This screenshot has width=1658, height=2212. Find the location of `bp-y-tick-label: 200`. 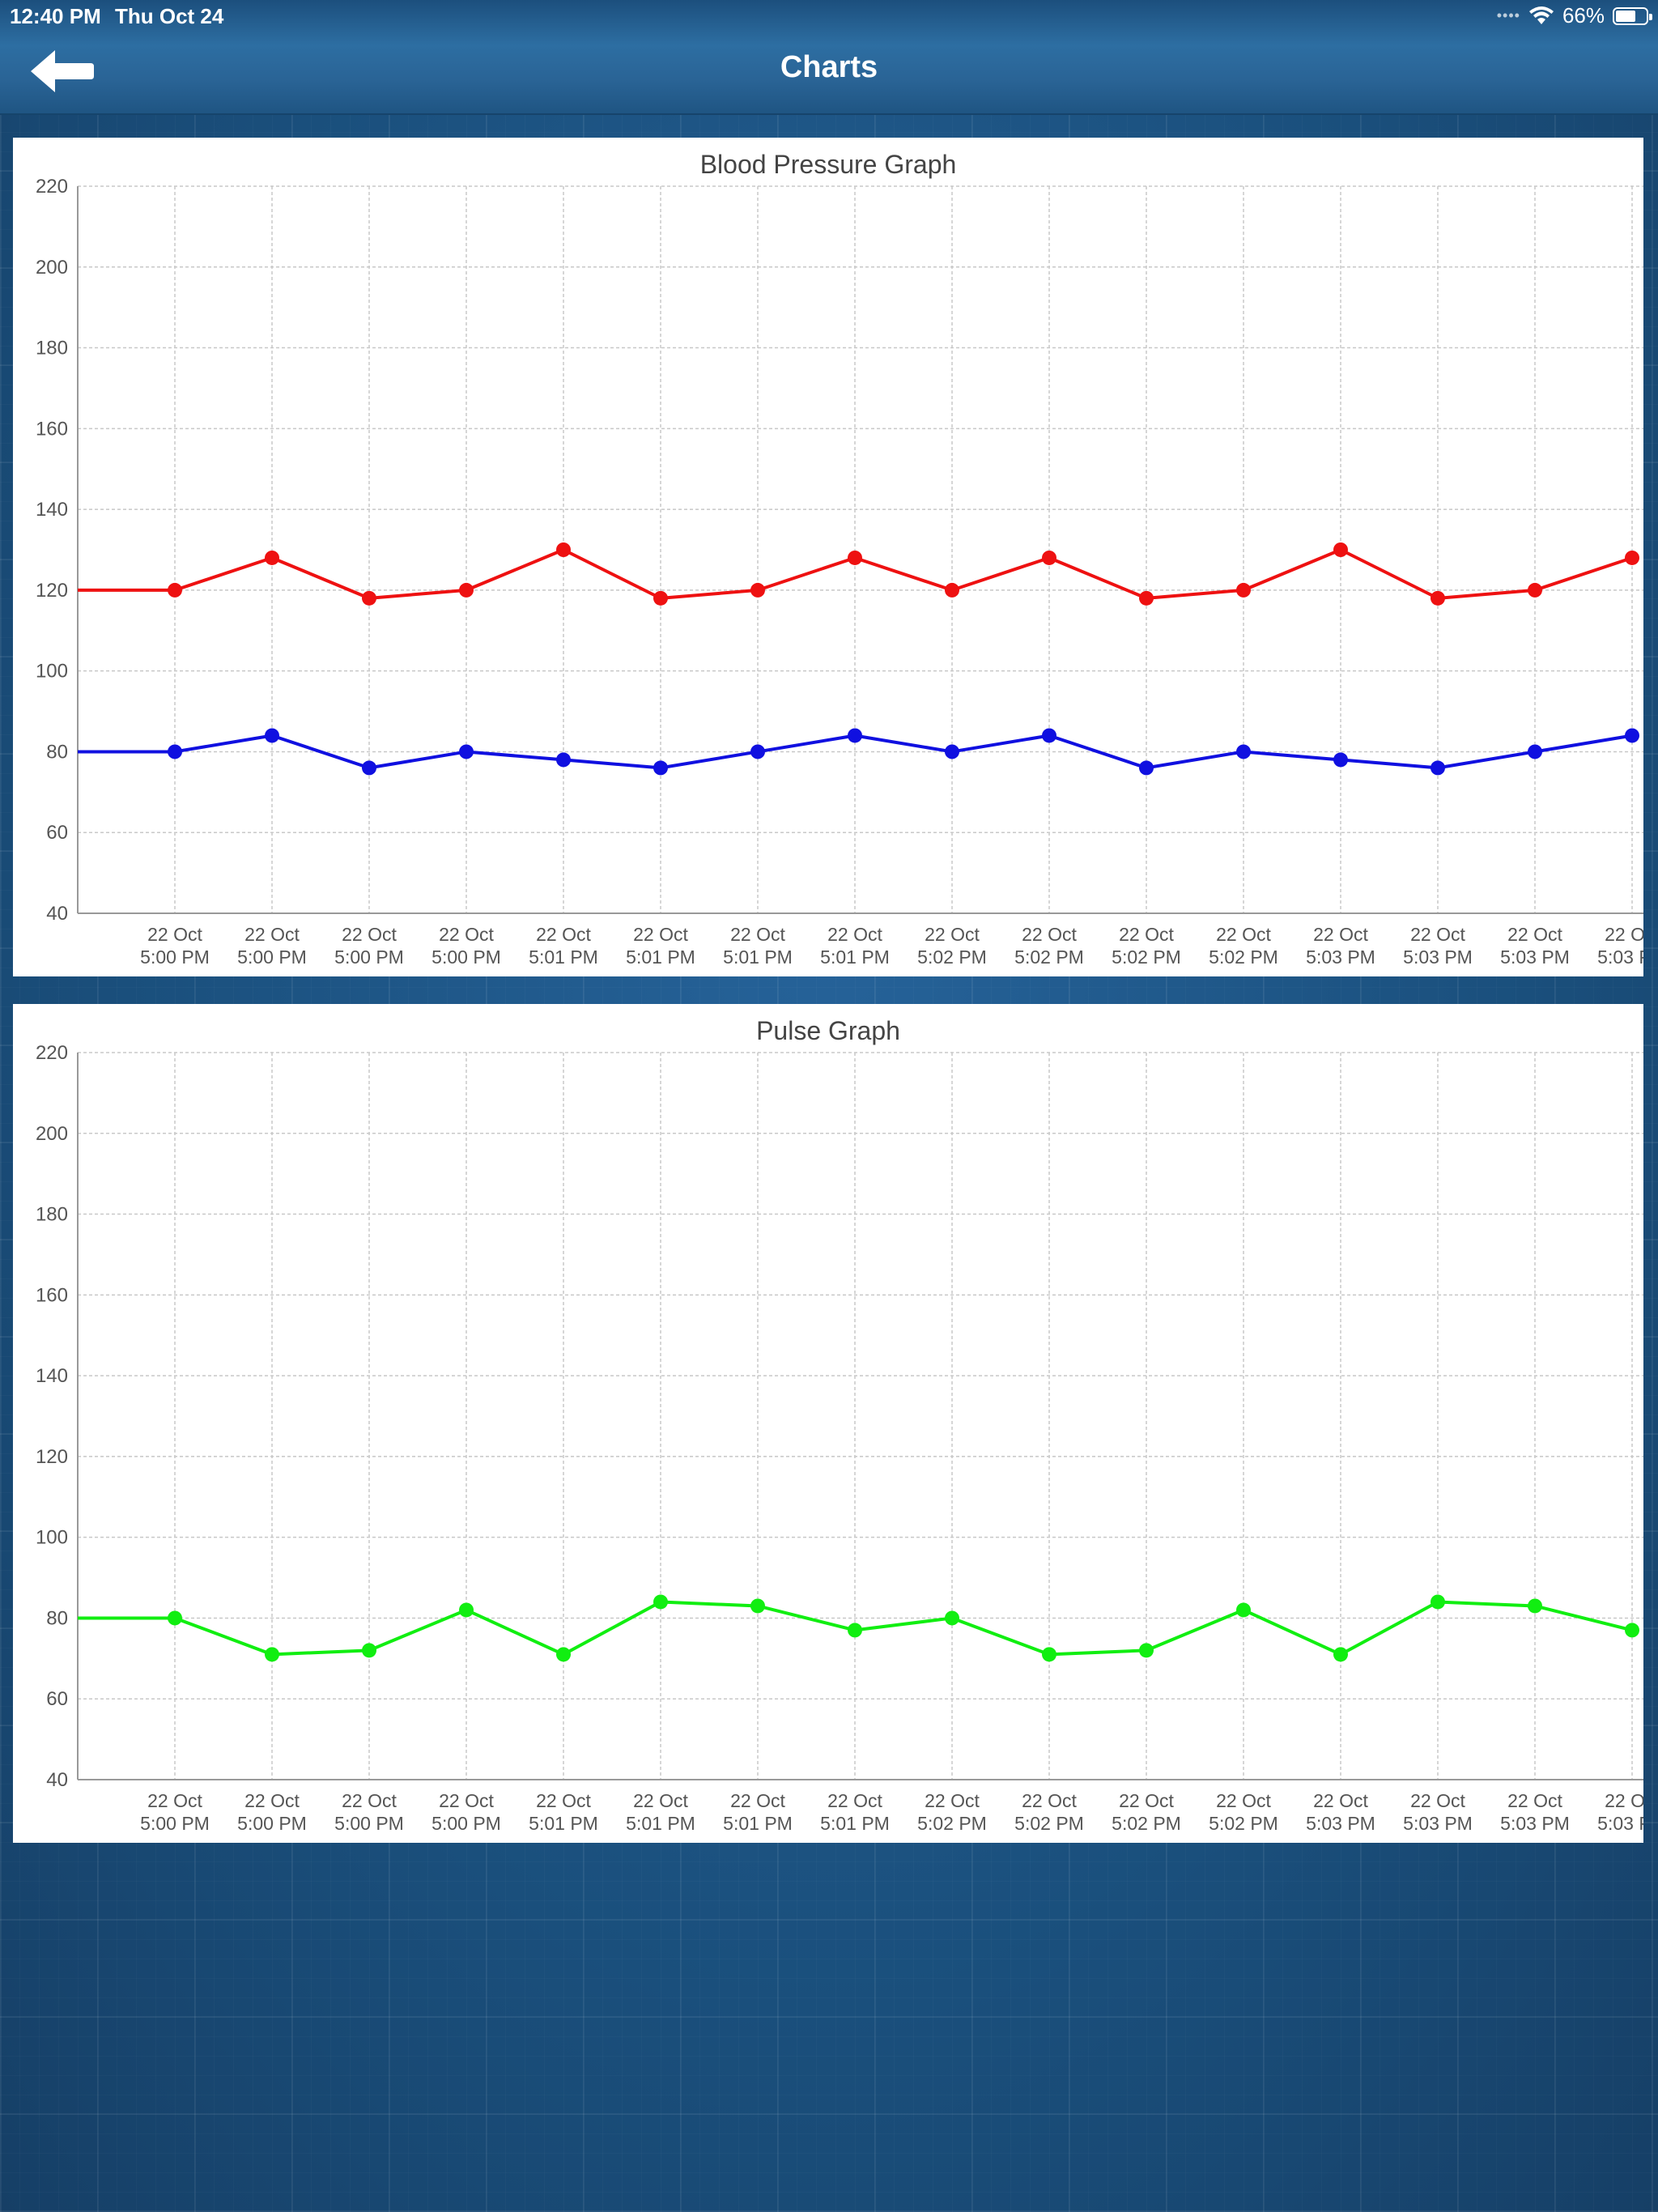

bp-y-tick-label: 200 is located at coordinates (52, 268).